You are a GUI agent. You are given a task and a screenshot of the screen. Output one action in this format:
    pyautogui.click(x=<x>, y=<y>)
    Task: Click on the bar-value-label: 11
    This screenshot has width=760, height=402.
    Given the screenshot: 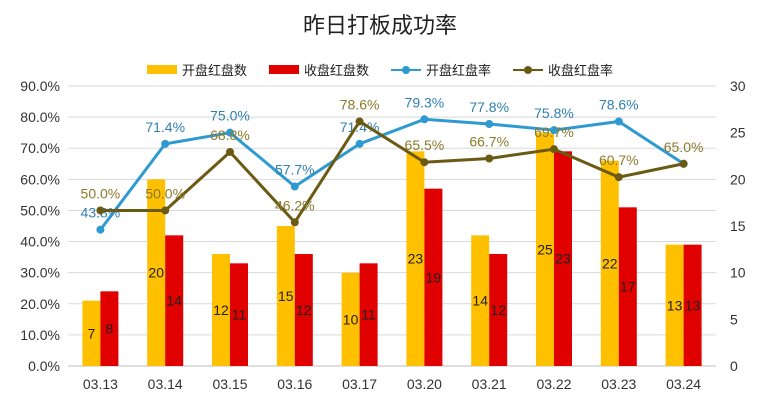 What is the action you would take?
    pyautogui.click(x=239, y=315)
    